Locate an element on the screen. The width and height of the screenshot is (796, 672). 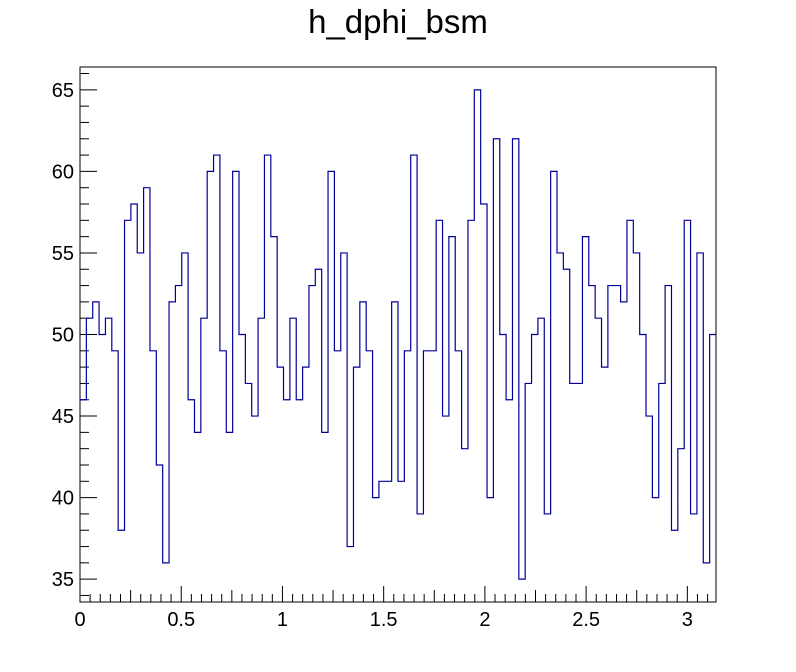
y-tick-label: 55 is located at coordinates (63, 254).